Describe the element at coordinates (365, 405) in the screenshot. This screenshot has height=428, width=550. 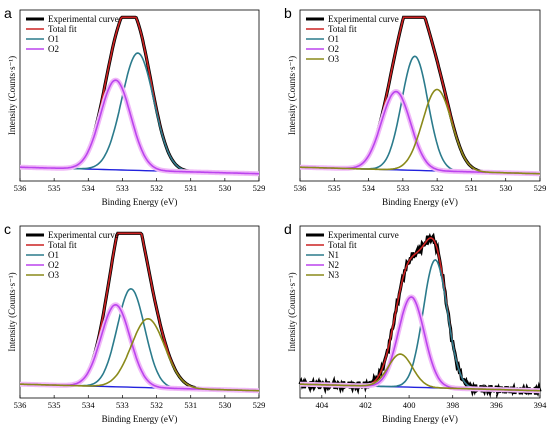
I see `x-tick-label: 402` at that location.